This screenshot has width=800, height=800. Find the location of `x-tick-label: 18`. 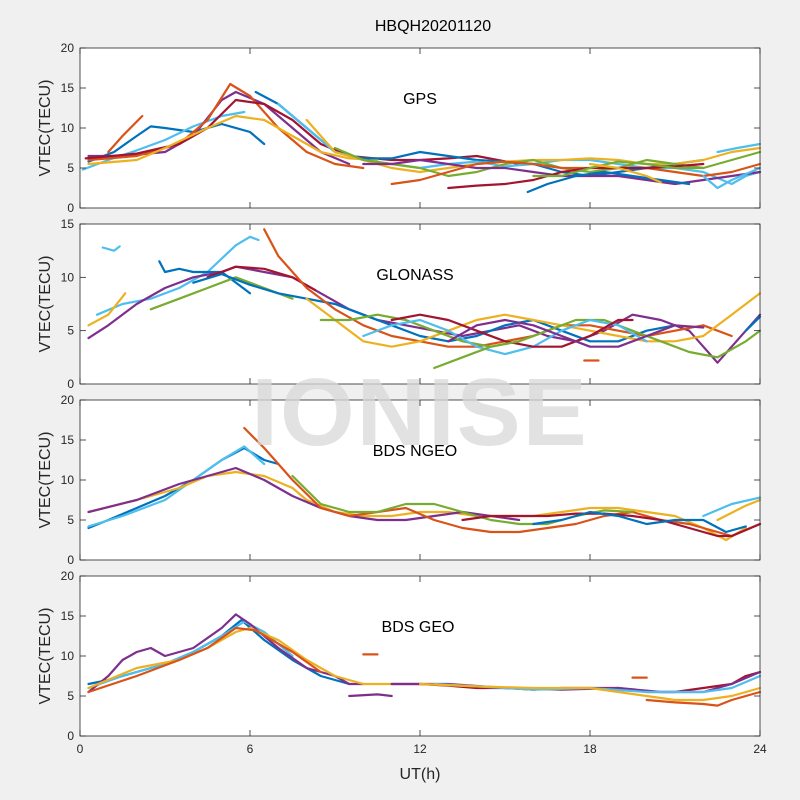

x-tick-label: 18 is located at coordinates (590, 749).